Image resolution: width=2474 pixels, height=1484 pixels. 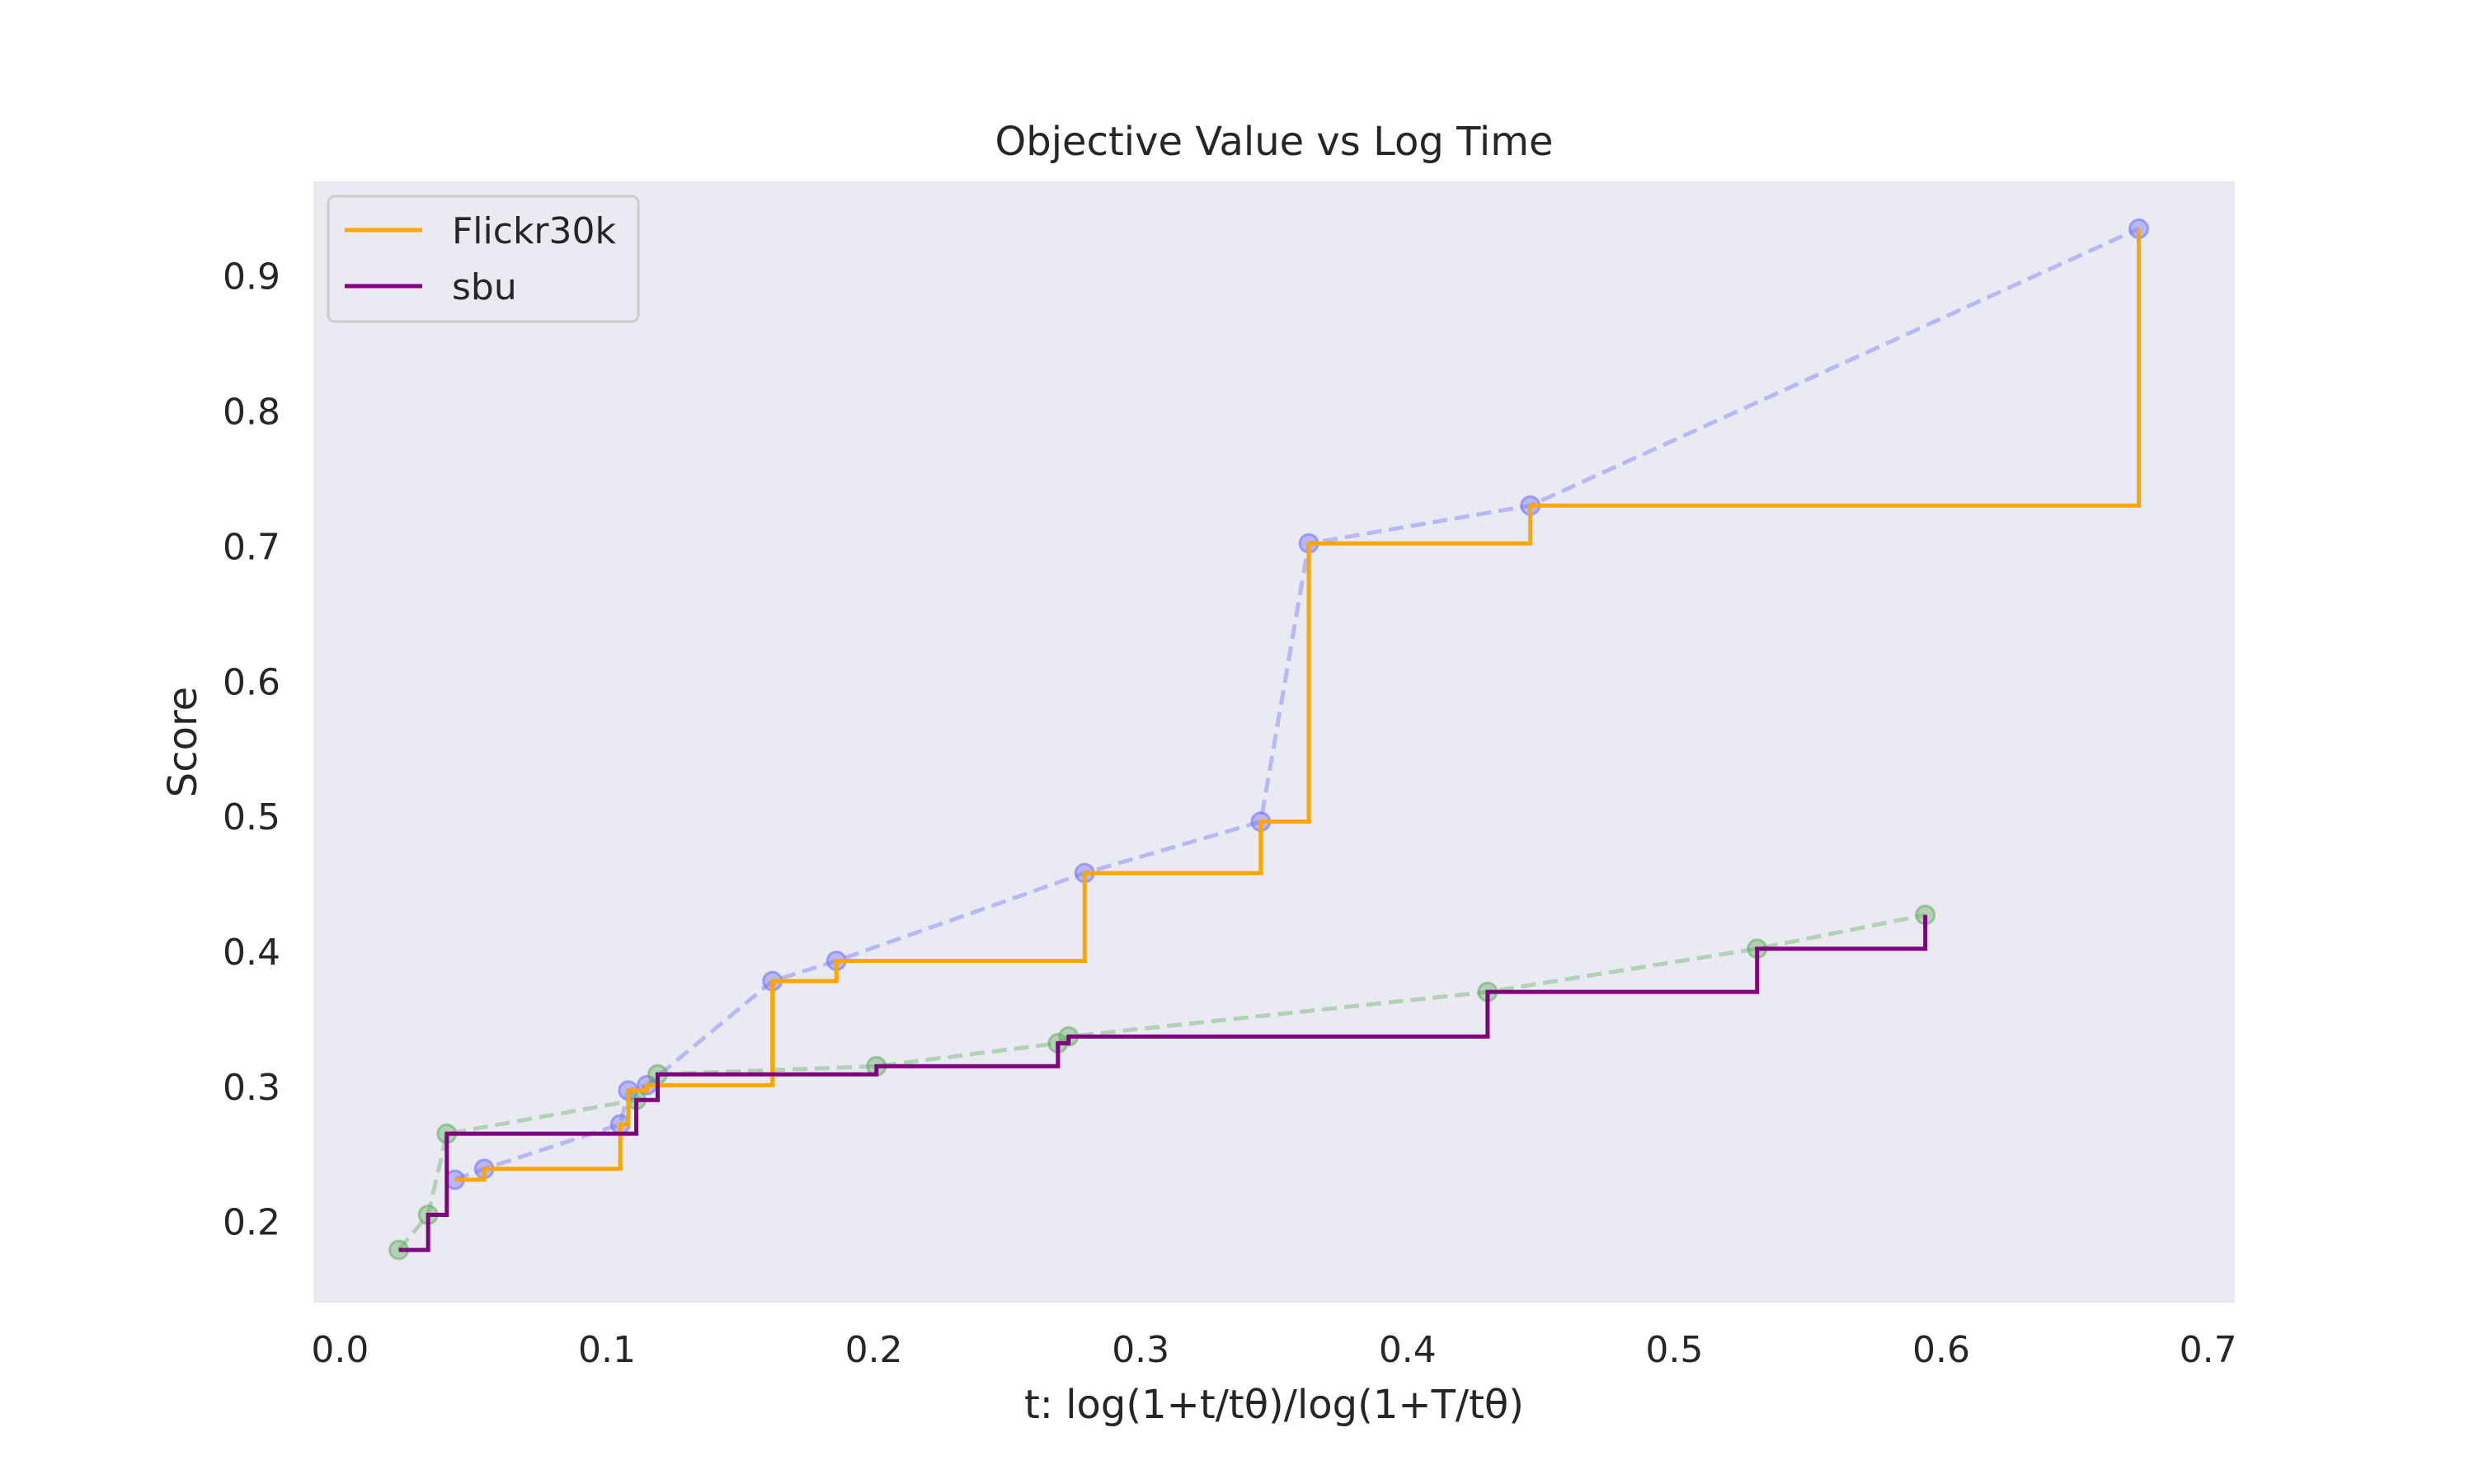 I want to click on x-tick-label: 0.2, so click(x=874, y=1350).